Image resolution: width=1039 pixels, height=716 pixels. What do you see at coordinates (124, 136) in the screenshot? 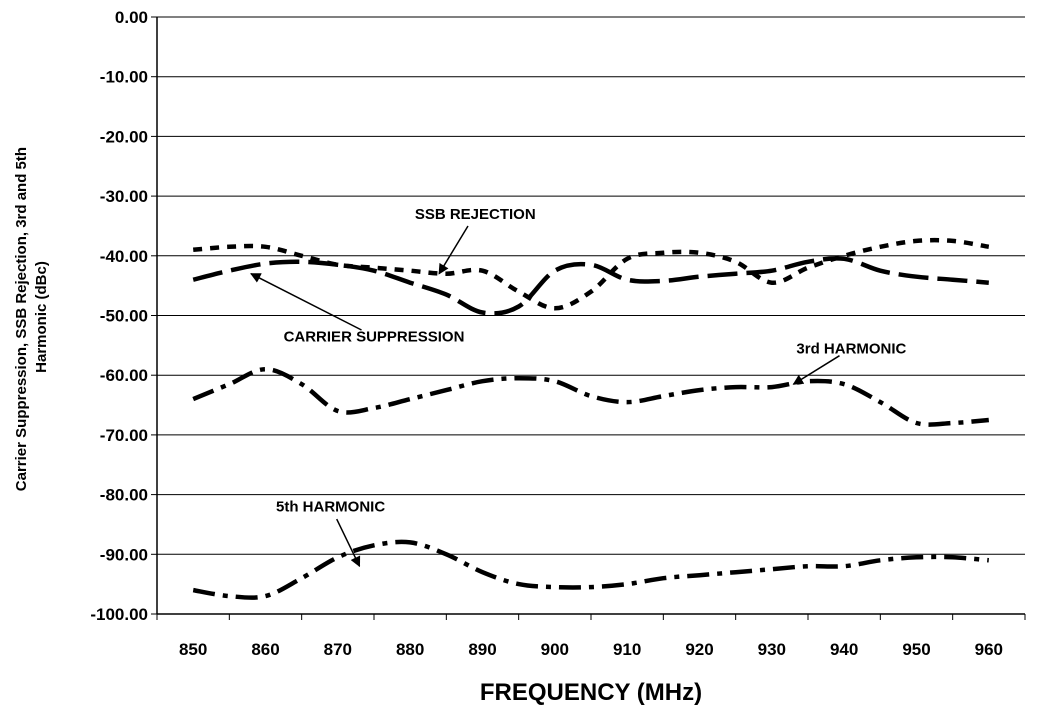
I see `y-tick-label-2: -20.00` at bounding box center [124, 136].